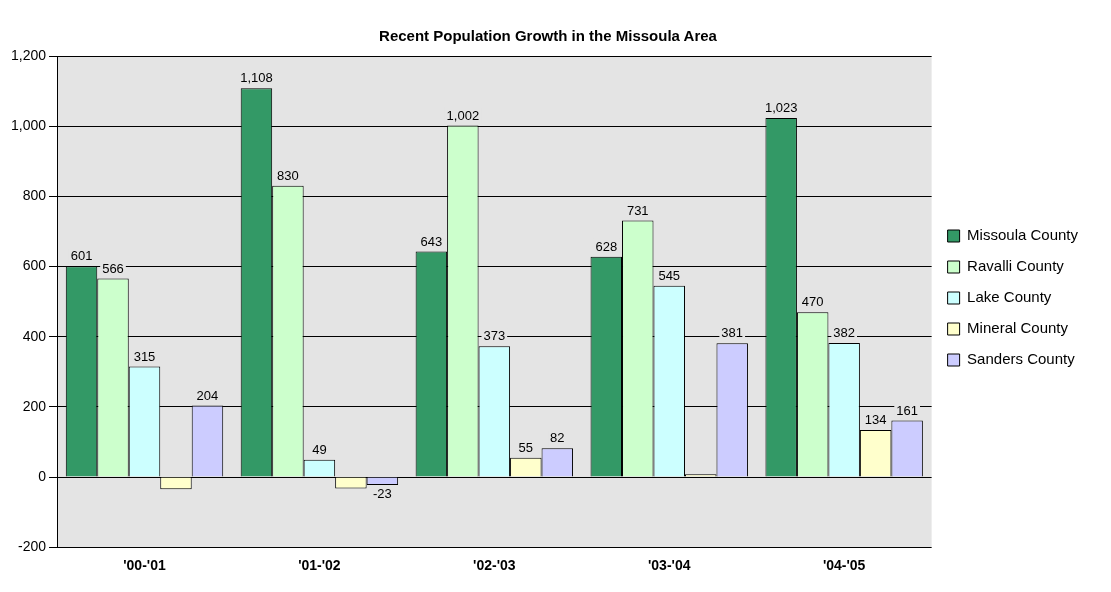 The image size is (1111, 592). I want to click on chart-title: Recent Population Growth in the Missoula Area, so click(548, 36).